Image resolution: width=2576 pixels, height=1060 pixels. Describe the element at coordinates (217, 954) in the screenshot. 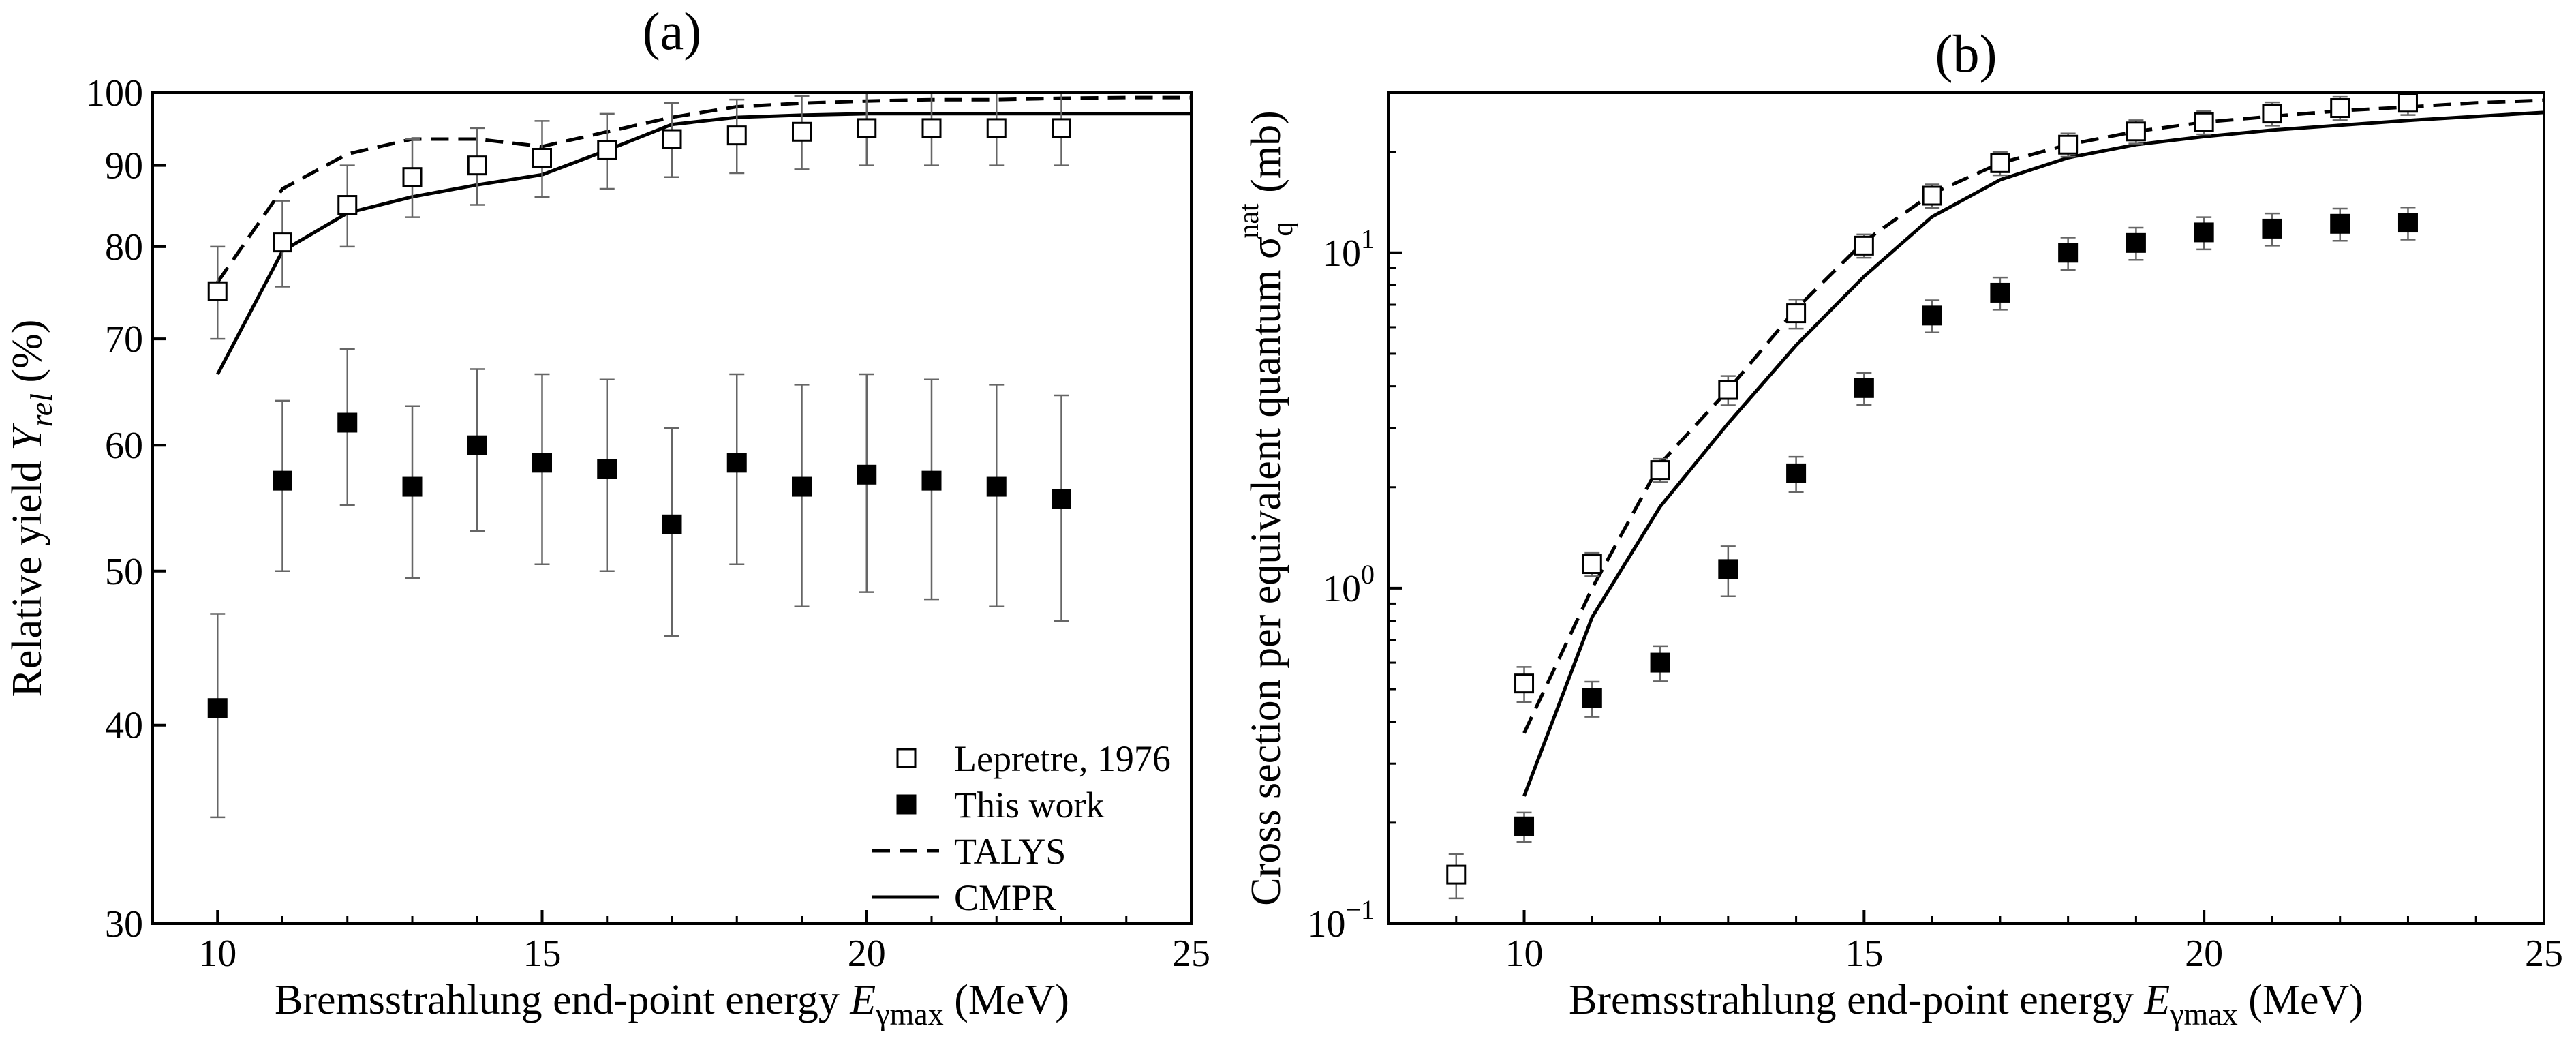

I see `panel-a-x-tick-label: 10` at that location.